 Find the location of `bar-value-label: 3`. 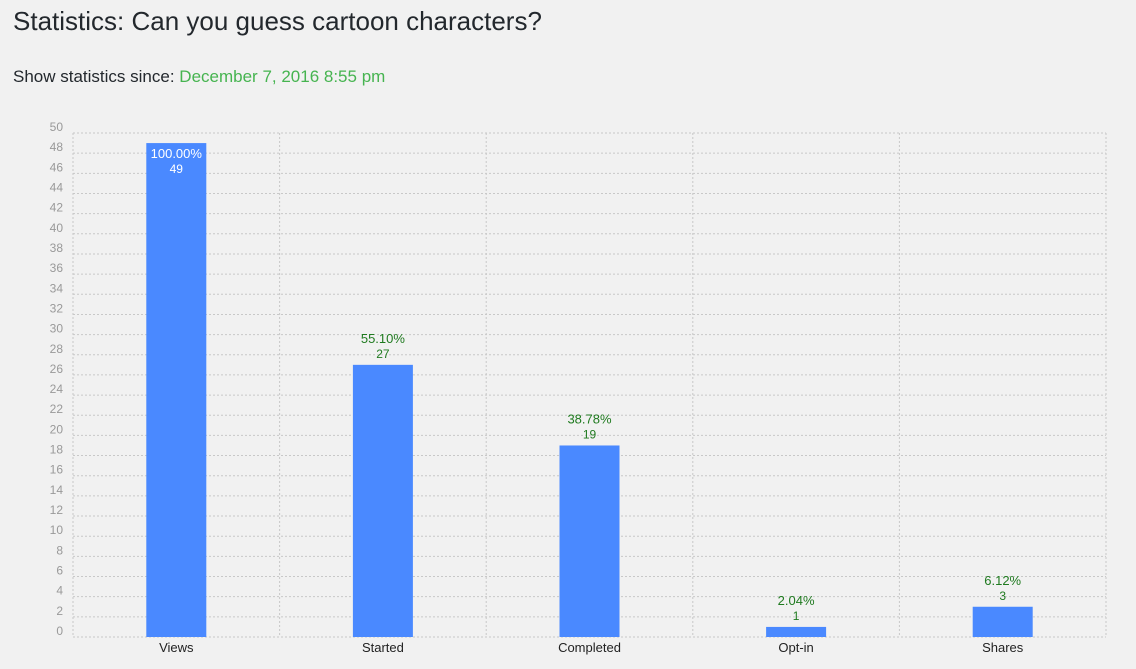

bar-value-label: 3 is located at coordinates (1002, 596).